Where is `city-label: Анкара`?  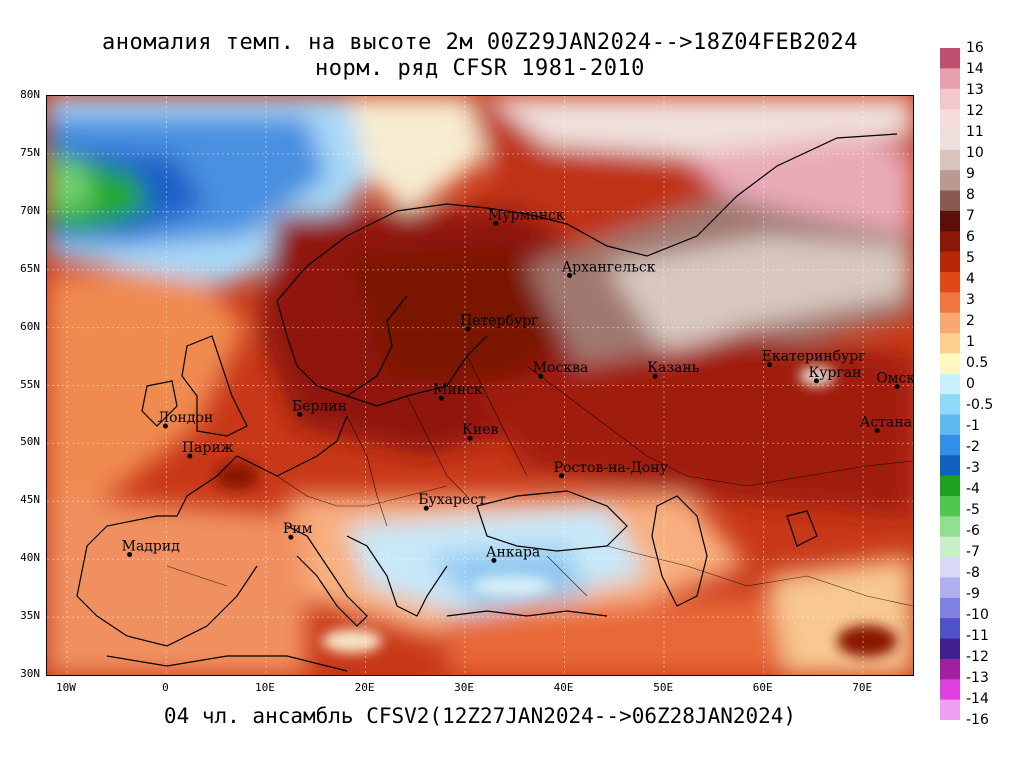
city-label: Анкара is located at coordinates (513, 552).